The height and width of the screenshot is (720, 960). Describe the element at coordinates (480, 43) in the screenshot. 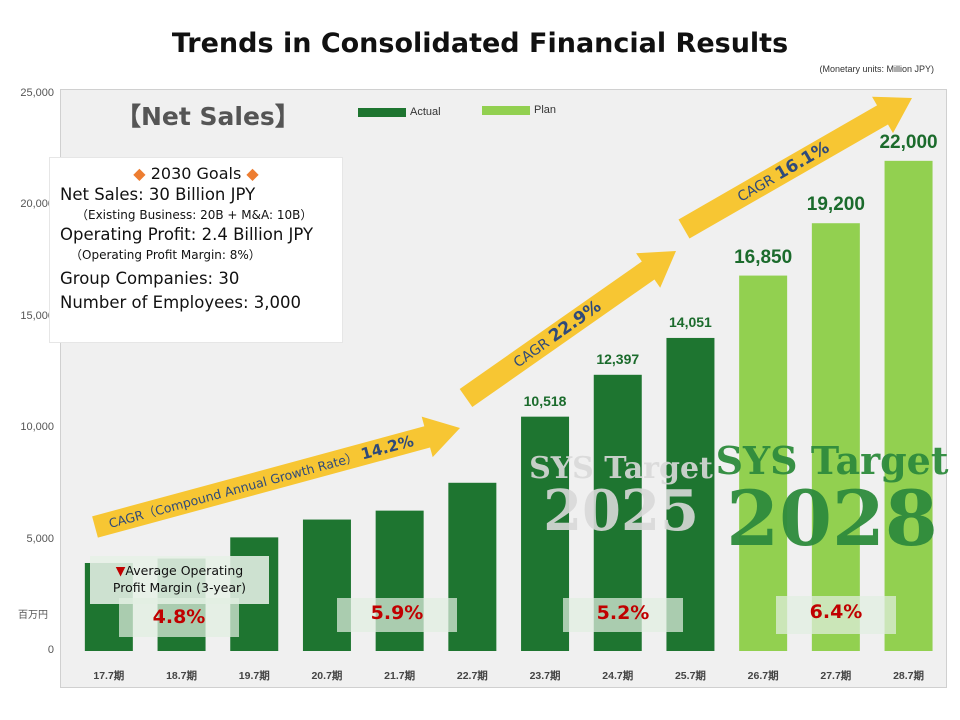

I see `chart-title: Trends in Consolidated Financial Results` at that location.